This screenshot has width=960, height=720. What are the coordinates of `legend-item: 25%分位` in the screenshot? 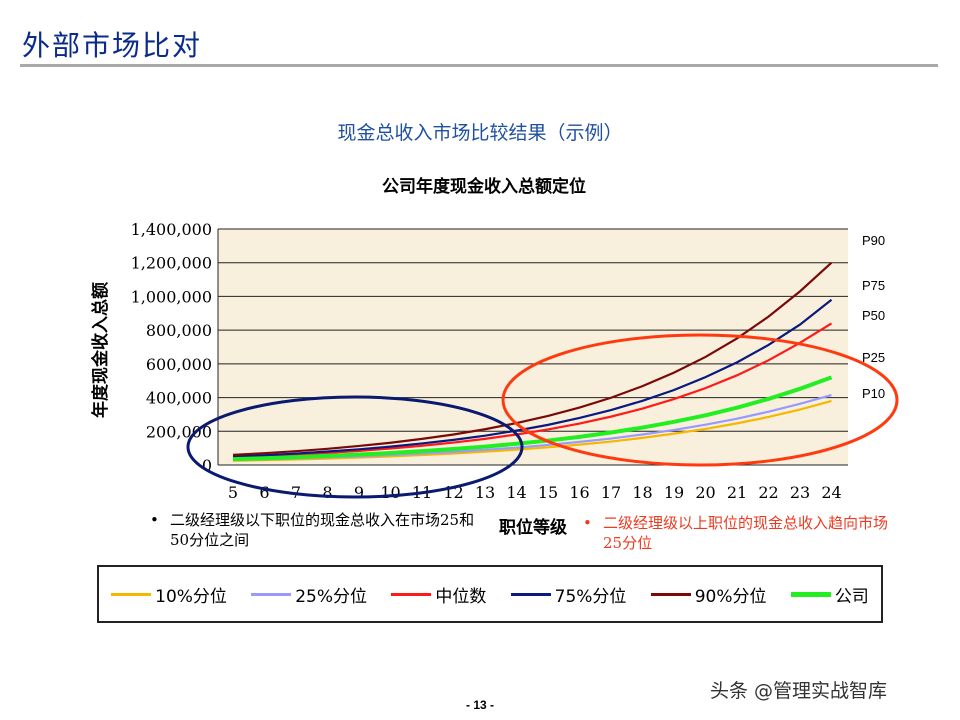 It's located at (309, 594).